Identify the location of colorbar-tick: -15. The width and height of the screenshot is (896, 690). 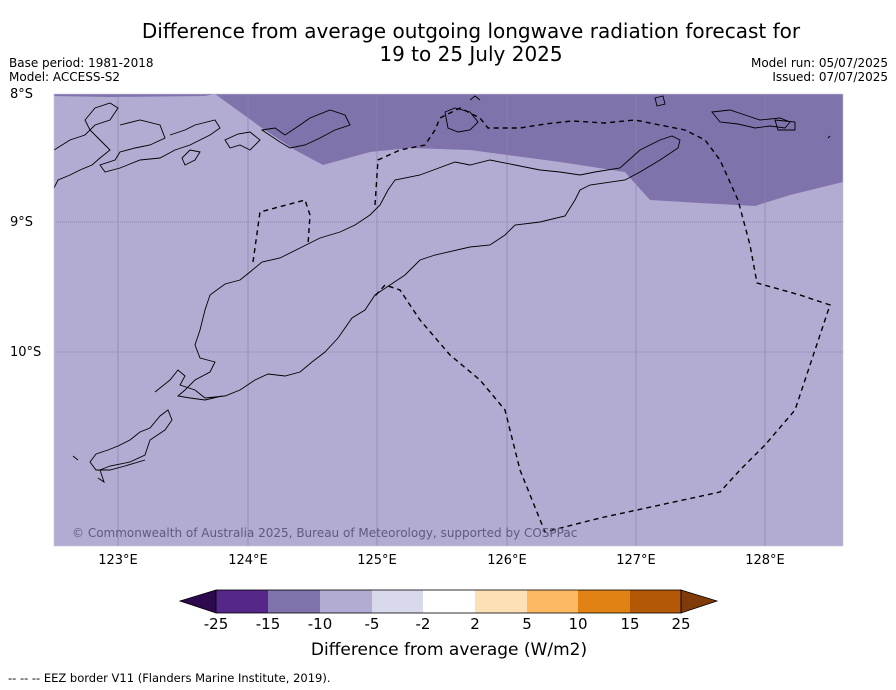
(268, 624).